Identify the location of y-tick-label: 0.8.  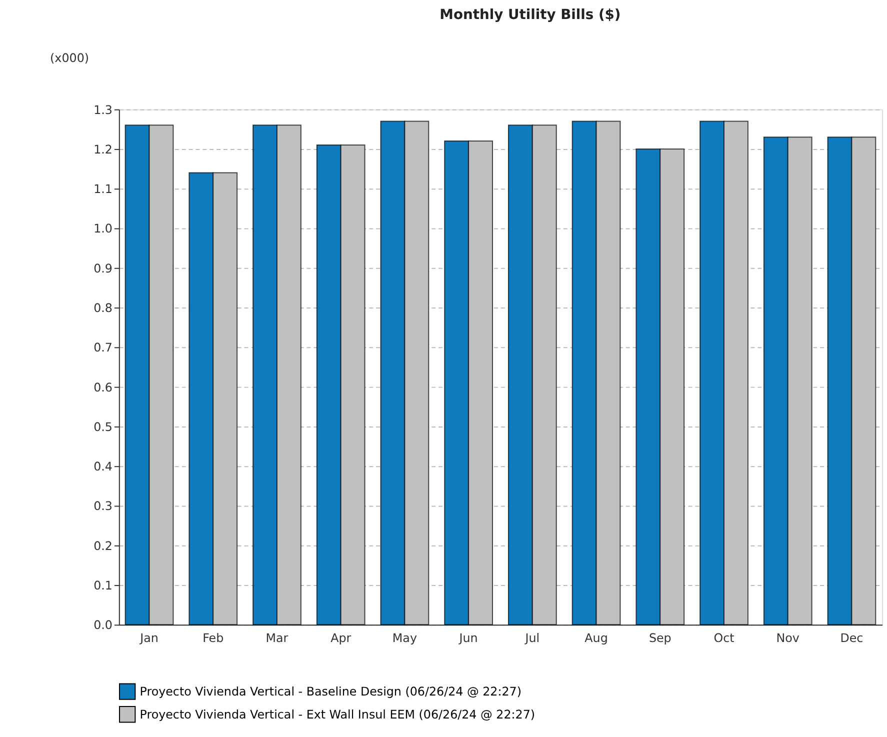
(103, 307).